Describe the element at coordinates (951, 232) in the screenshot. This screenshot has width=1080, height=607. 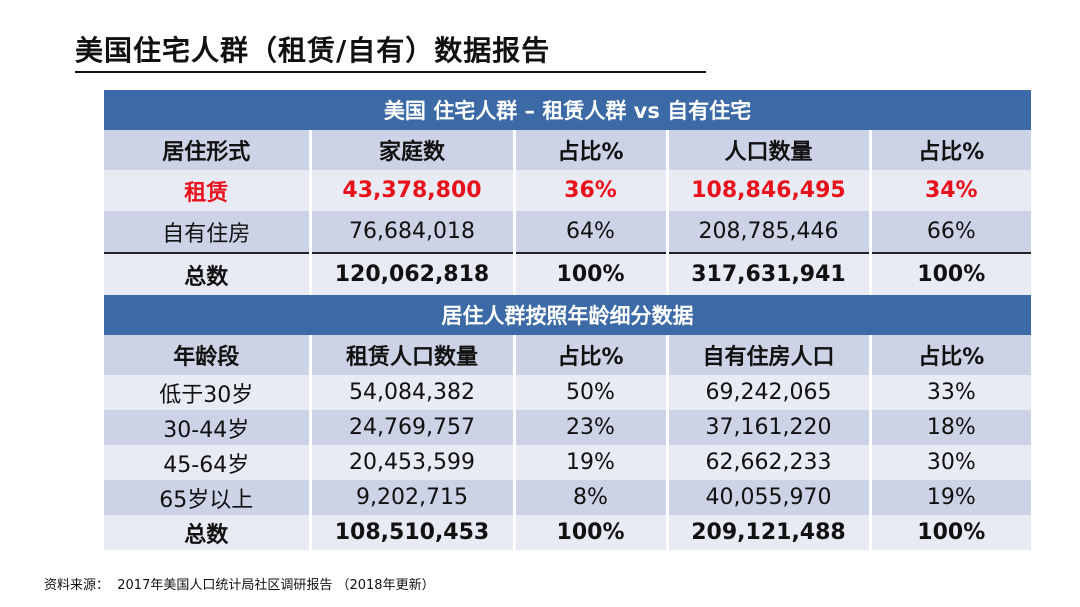
I see `table-cell: 66%` at that location.